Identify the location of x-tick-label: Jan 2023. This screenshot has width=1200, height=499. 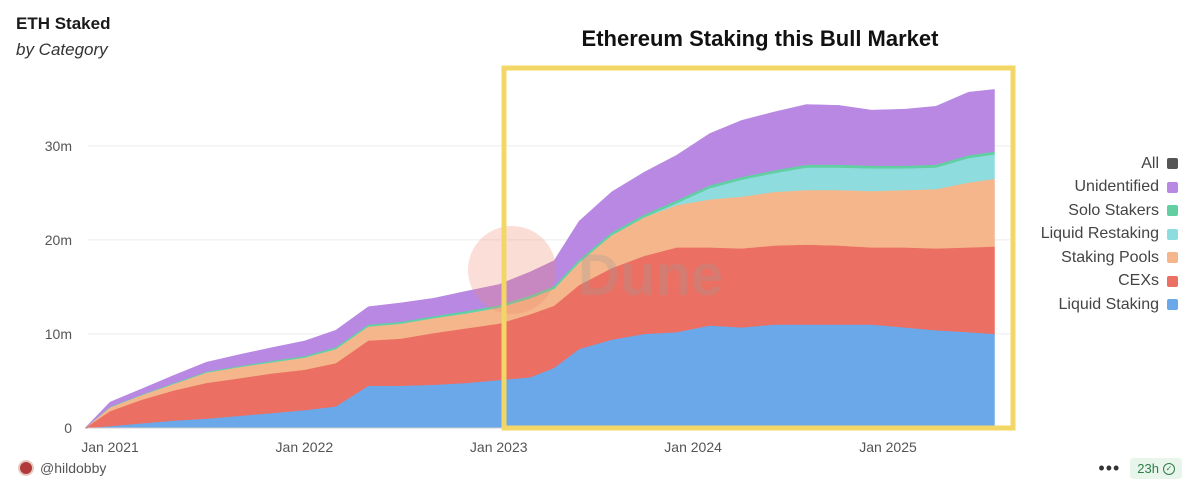
(499, 447).